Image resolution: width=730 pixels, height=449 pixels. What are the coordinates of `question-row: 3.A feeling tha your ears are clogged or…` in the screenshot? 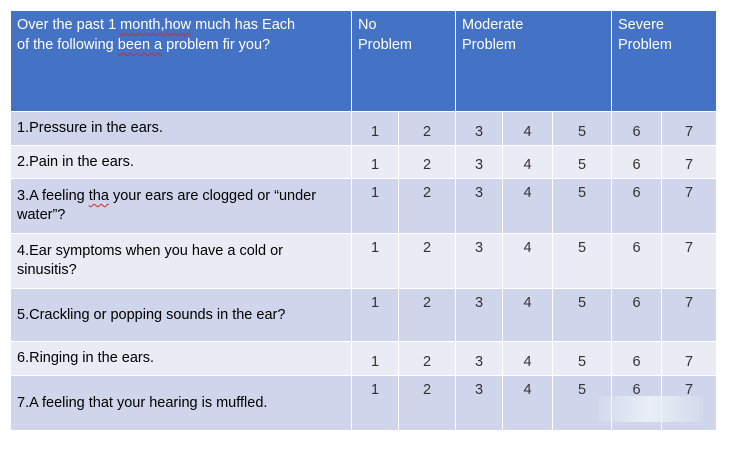 It's located at (364, 206).